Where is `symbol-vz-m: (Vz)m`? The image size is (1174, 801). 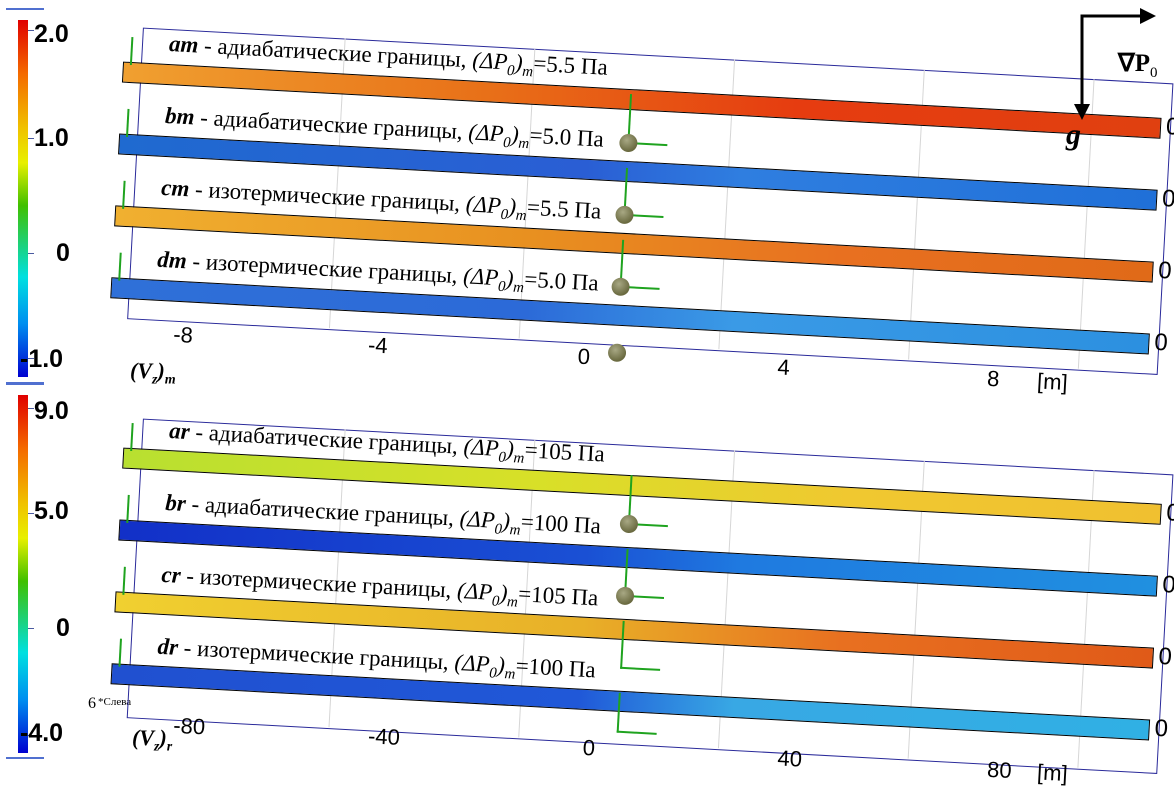 symbol-vz-m: (Vz)m is located at coordinates (153, 373).